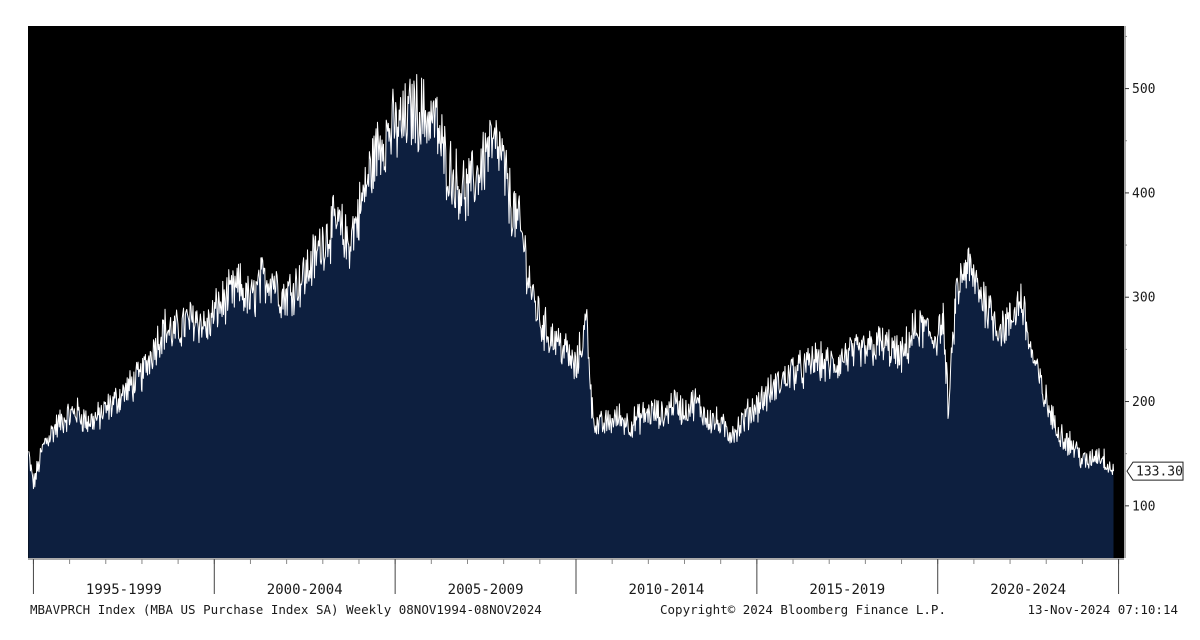  Describe the element at coordinates (305, 590) in the screenshot. I see `x-tick-label: 2000-2004` at that location.